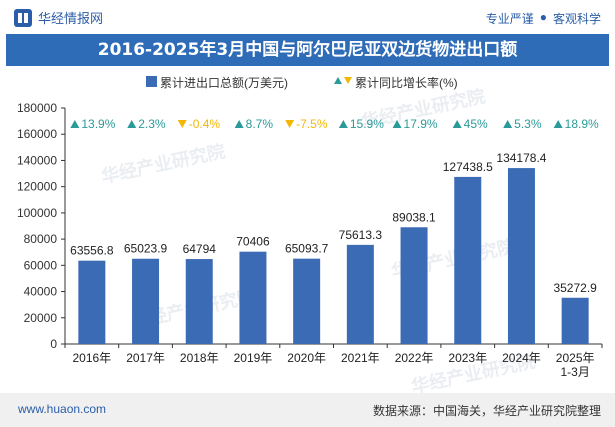 The width and height of the screenshot is (615, 427). Describe the element at coordinates (37, 187) in the screenshot. I see `y-tick-label: 120000` at that location.